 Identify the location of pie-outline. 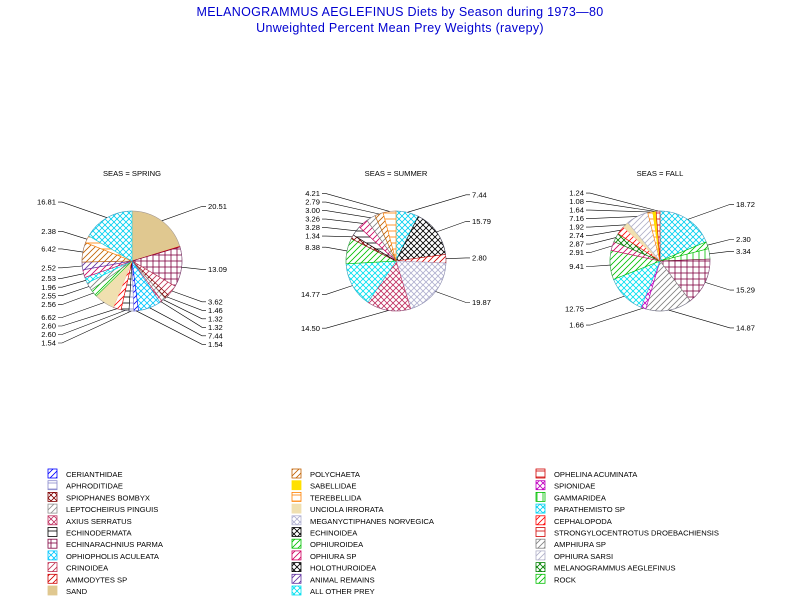
(132, 261).